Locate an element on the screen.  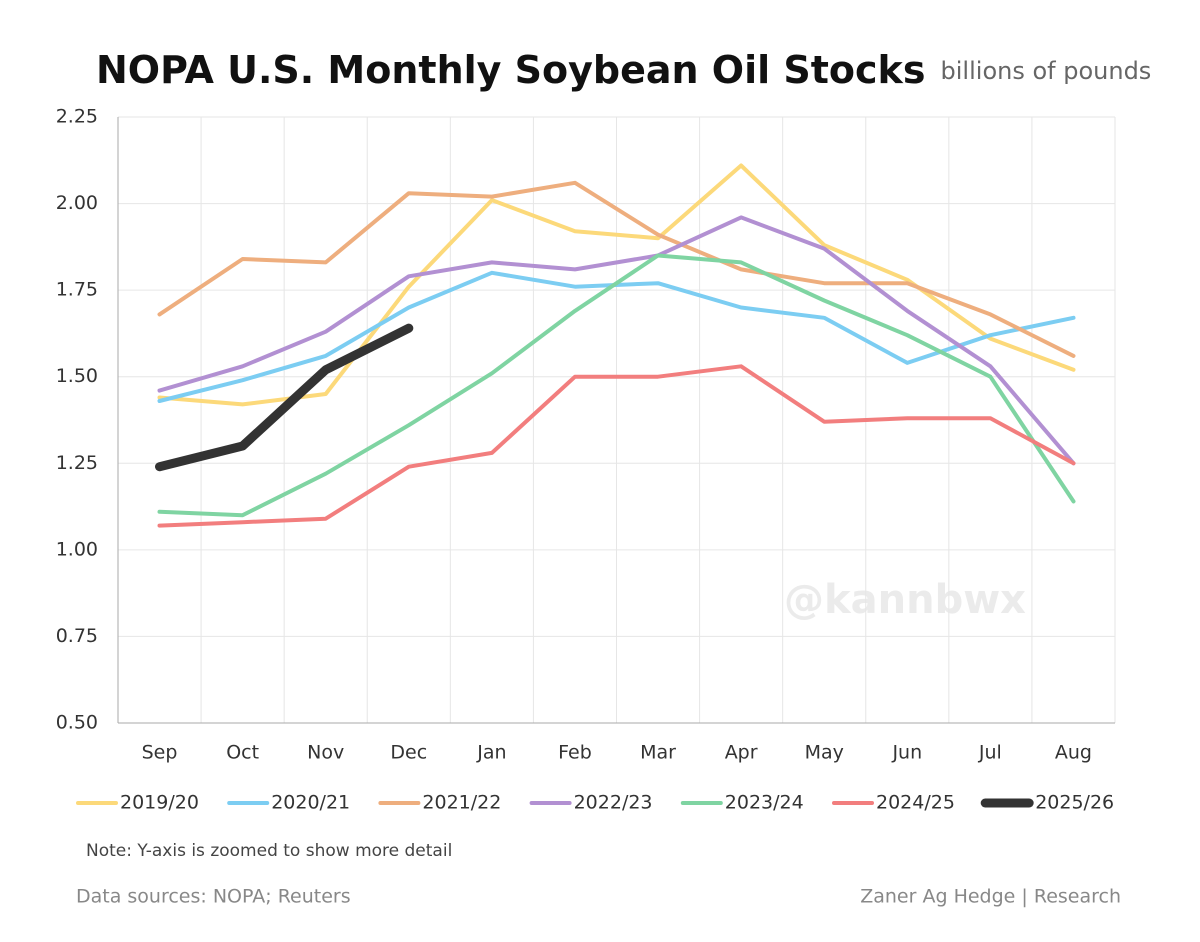
y-tick-label: 0.75 is located at coordinates (77, 636).